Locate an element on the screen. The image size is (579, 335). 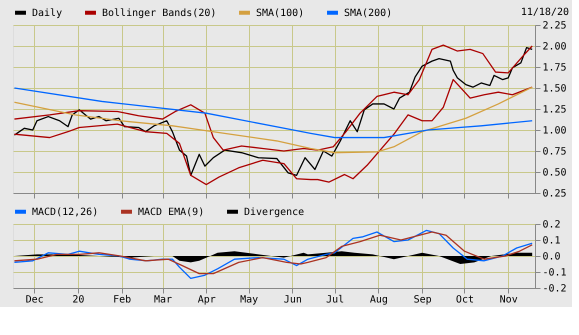
x-tick-label: Jul is located at coordinates (335, 300).